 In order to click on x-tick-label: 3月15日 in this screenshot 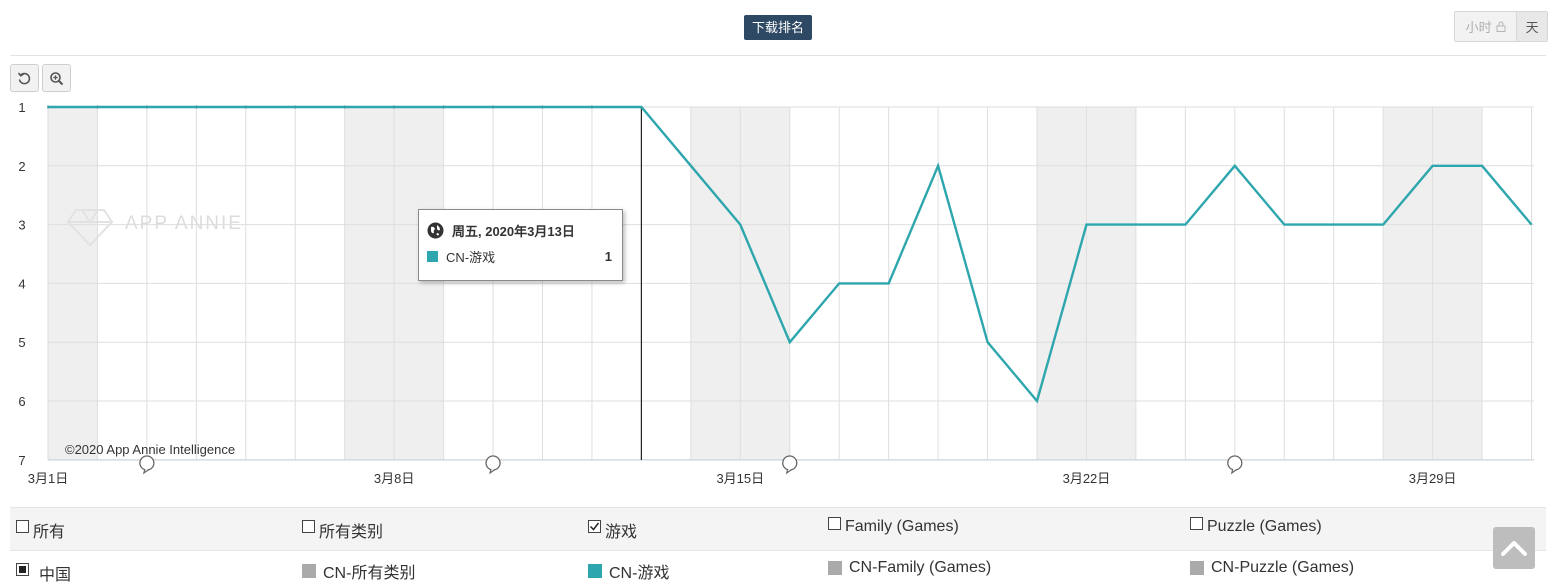, I will do `click(740, 478)`.